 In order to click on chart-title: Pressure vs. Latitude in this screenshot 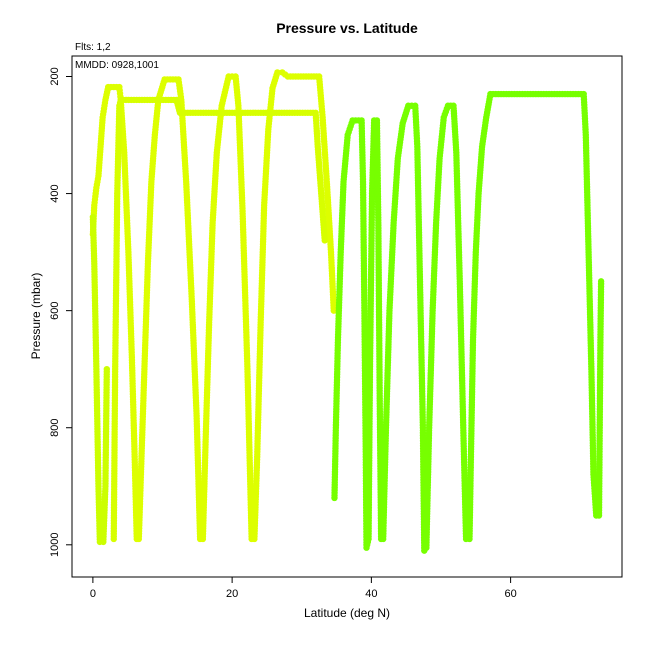, I will do `click(347, 28)`.